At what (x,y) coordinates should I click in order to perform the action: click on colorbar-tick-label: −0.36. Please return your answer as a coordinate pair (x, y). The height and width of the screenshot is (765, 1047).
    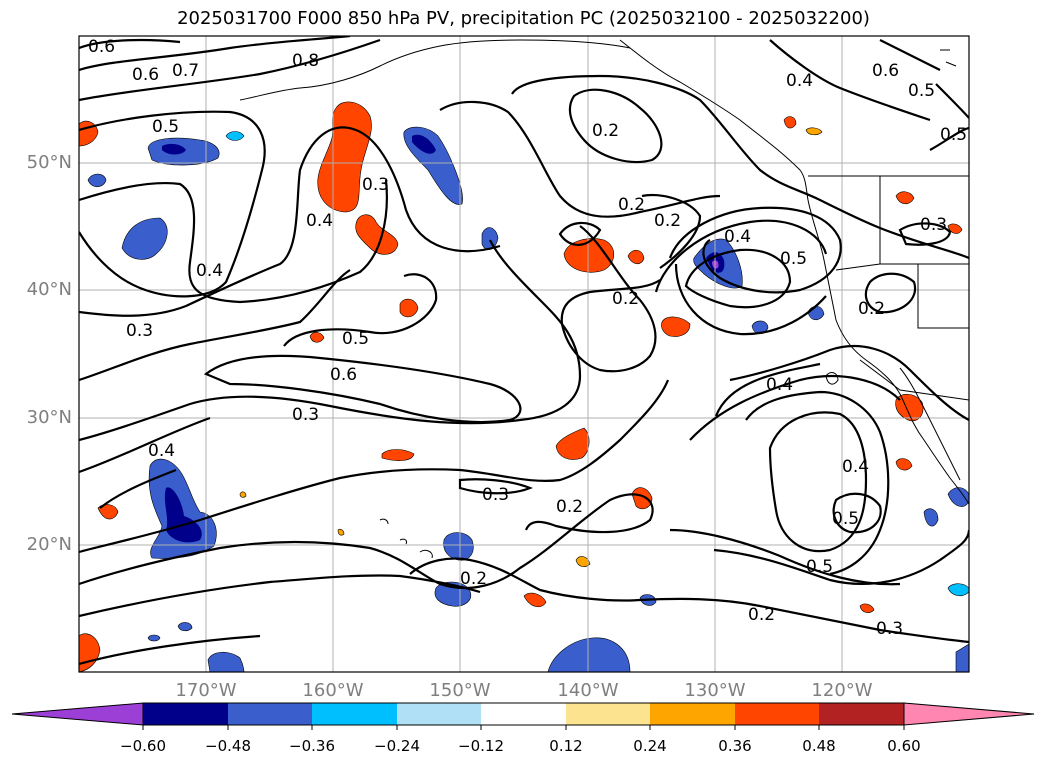
    Looking at the image, I should click on (312, 746).